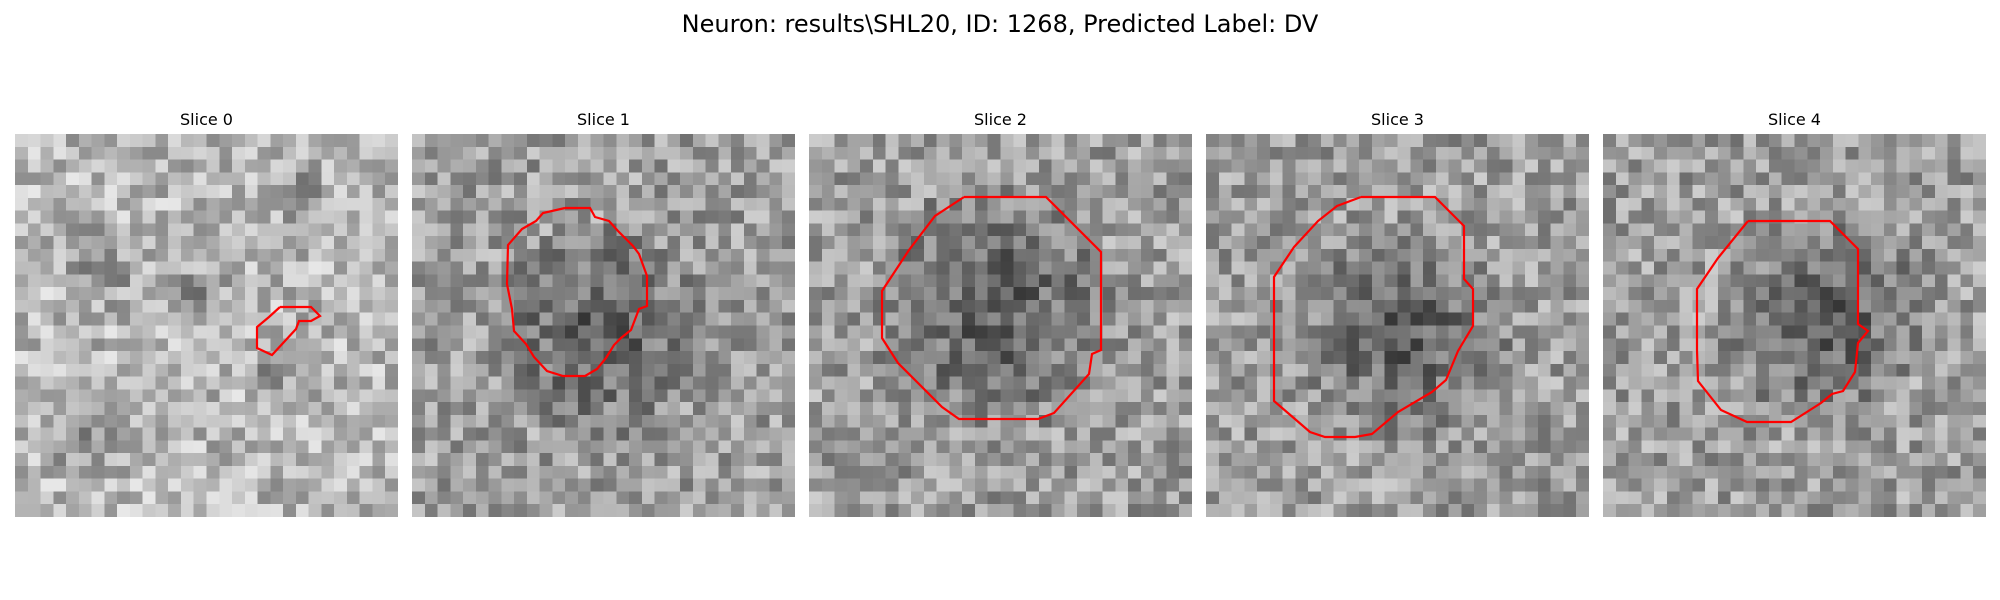 This screenshot has height=600, width=2000. I want to click on slice-0-image, so click(206, 325).